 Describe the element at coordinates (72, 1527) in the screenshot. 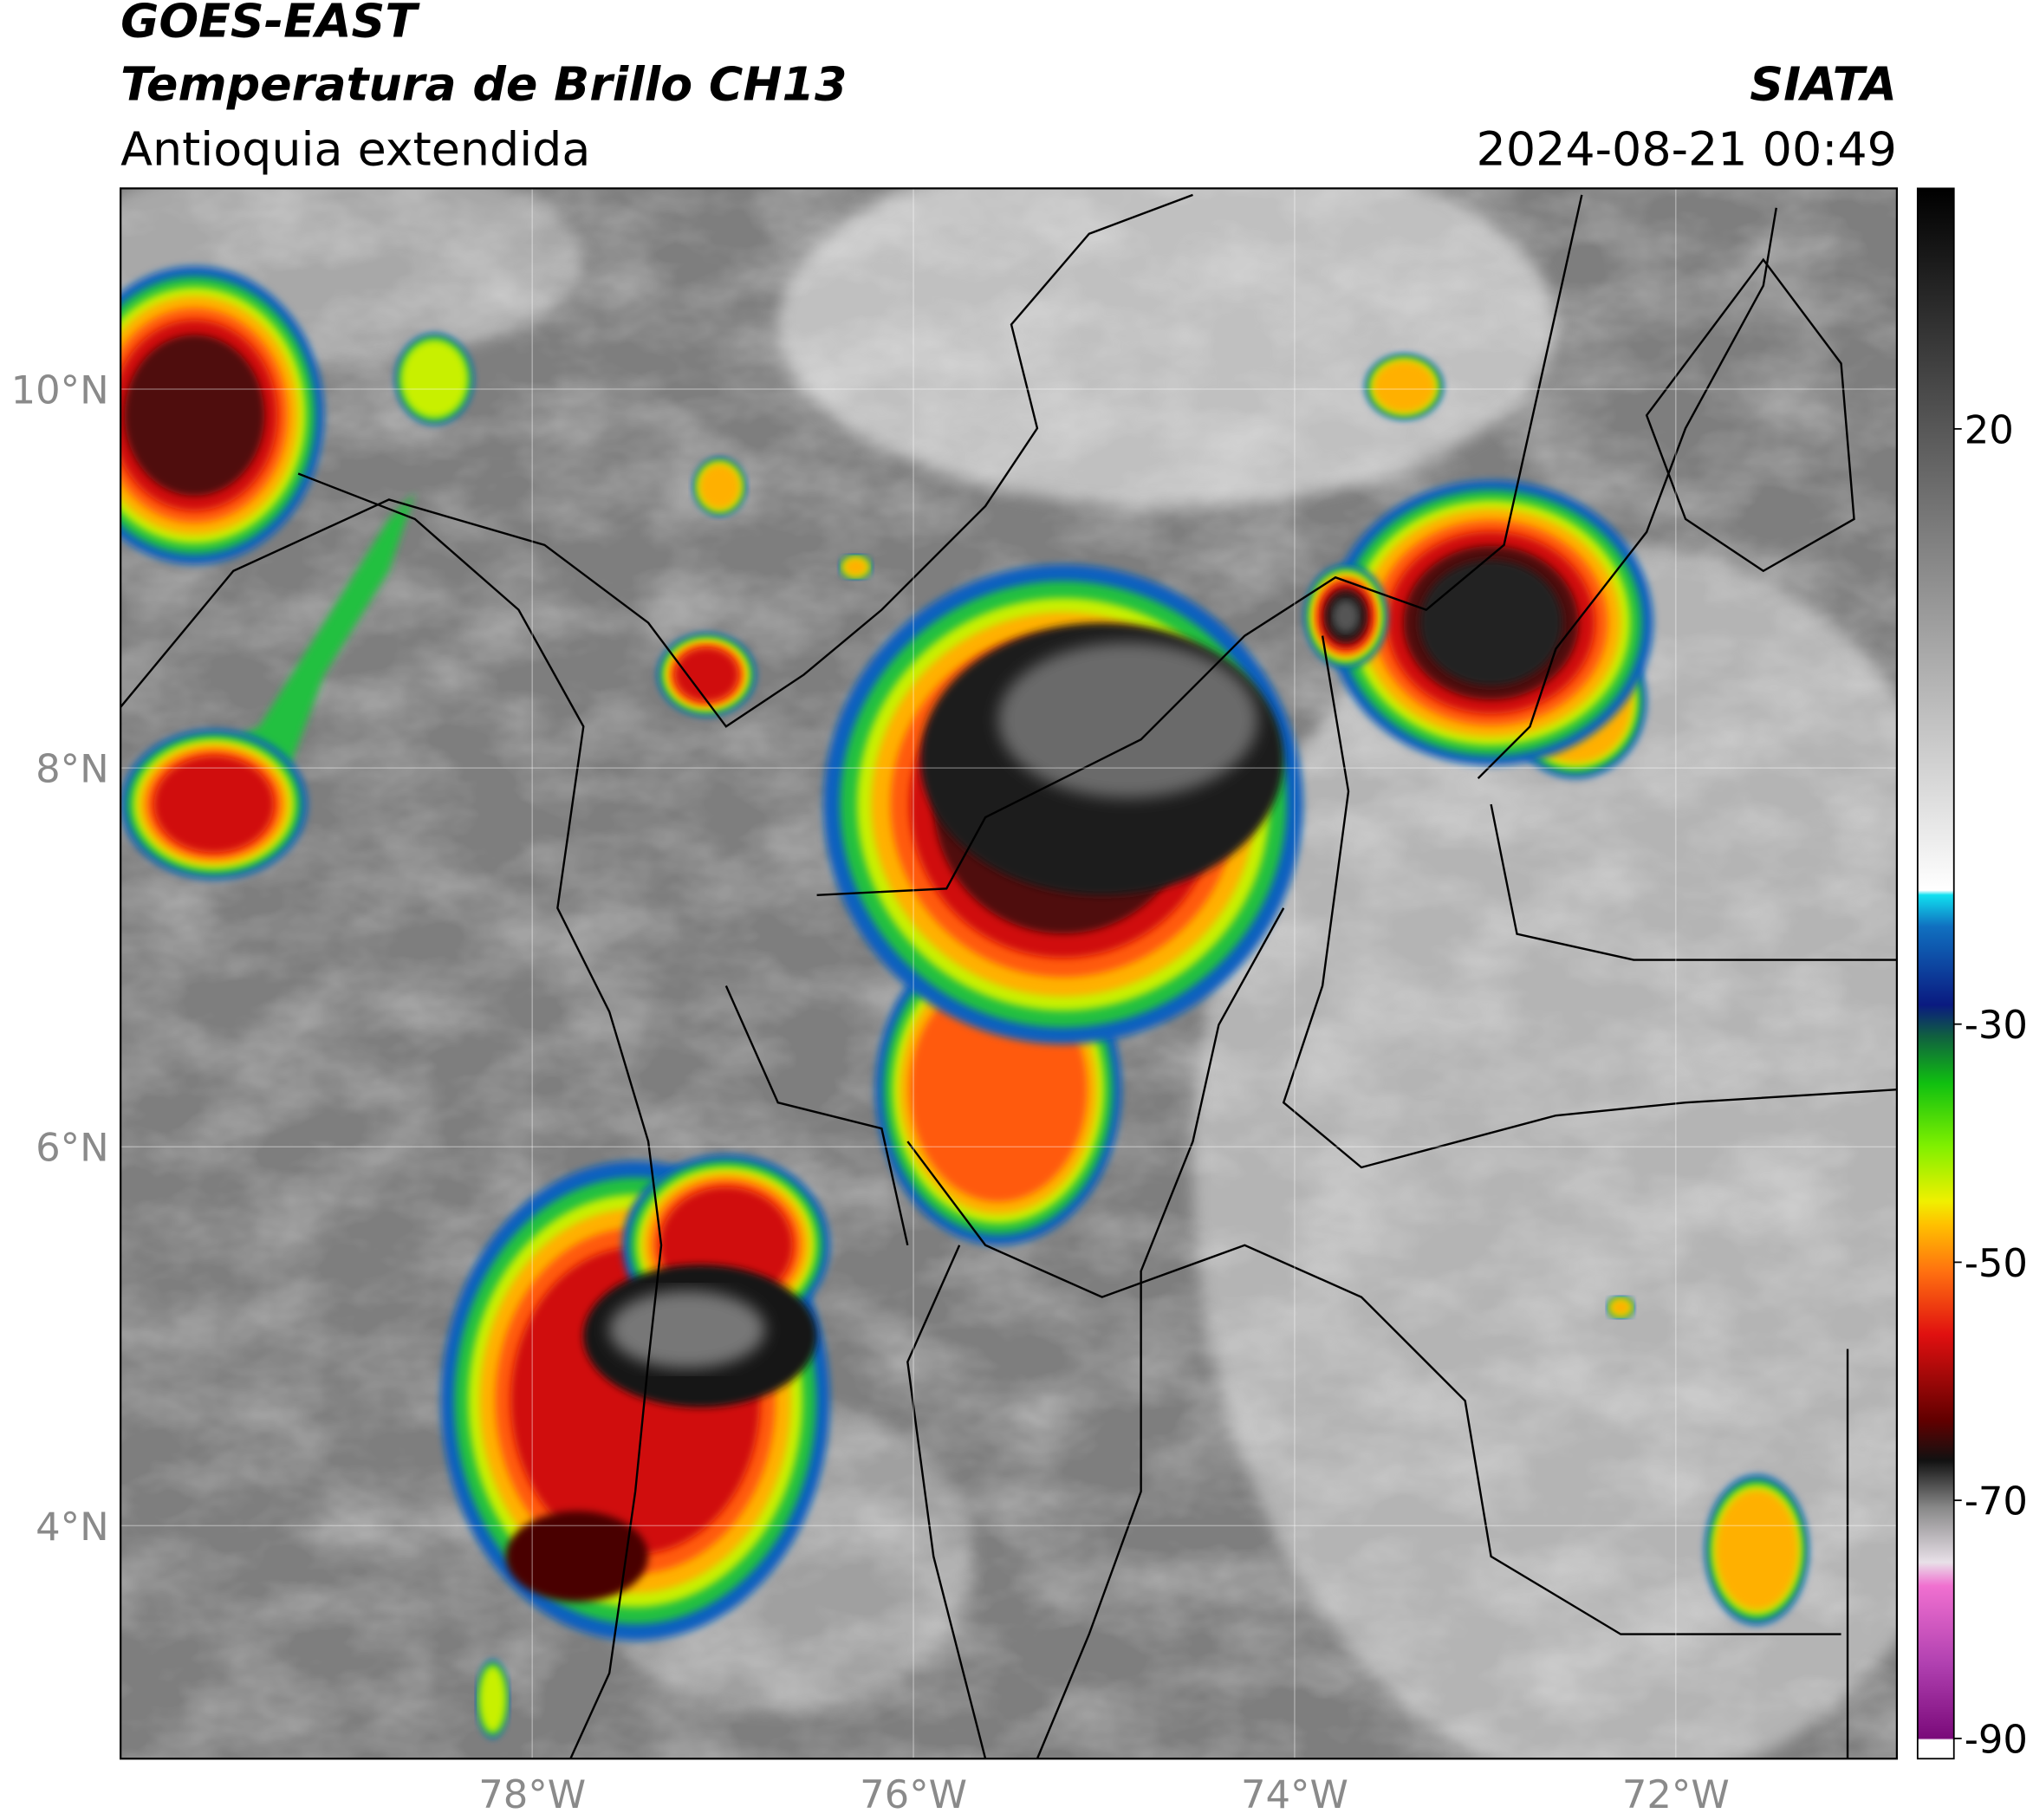

I see `y-tick-label: 4°N` at that location.